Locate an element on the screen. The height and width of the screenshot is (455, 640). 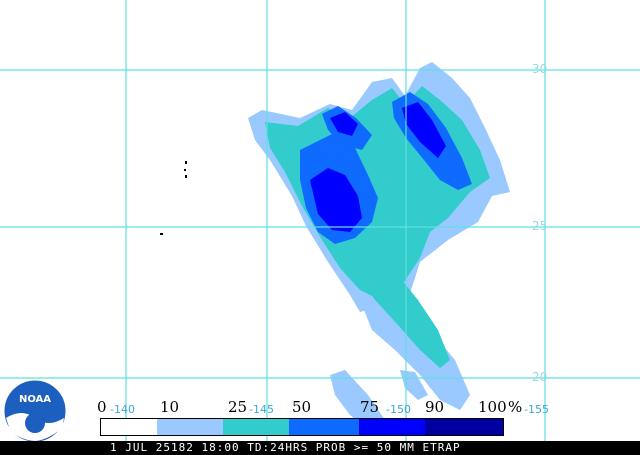
field-10-pct-tail is located at coordinates (357, 401).